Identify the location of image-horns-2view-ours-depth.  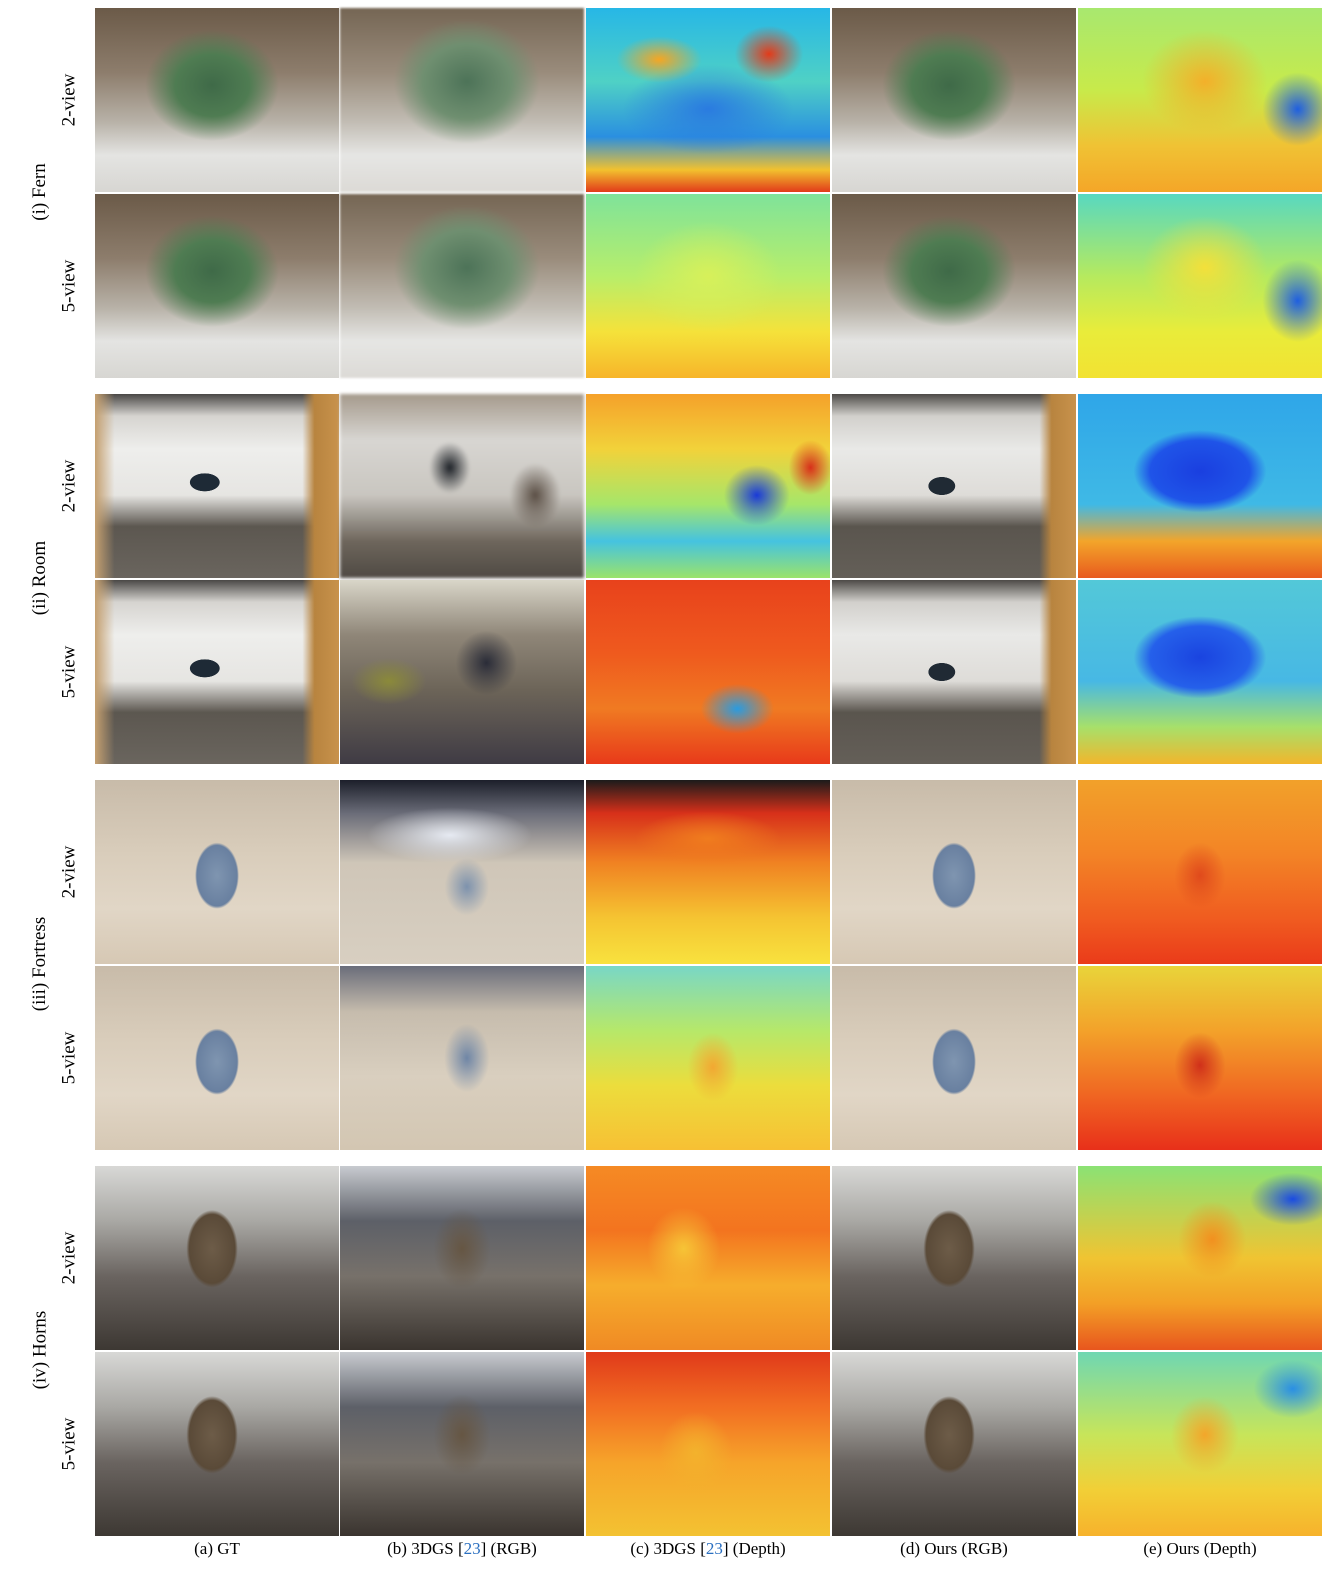
(1200, 1258).